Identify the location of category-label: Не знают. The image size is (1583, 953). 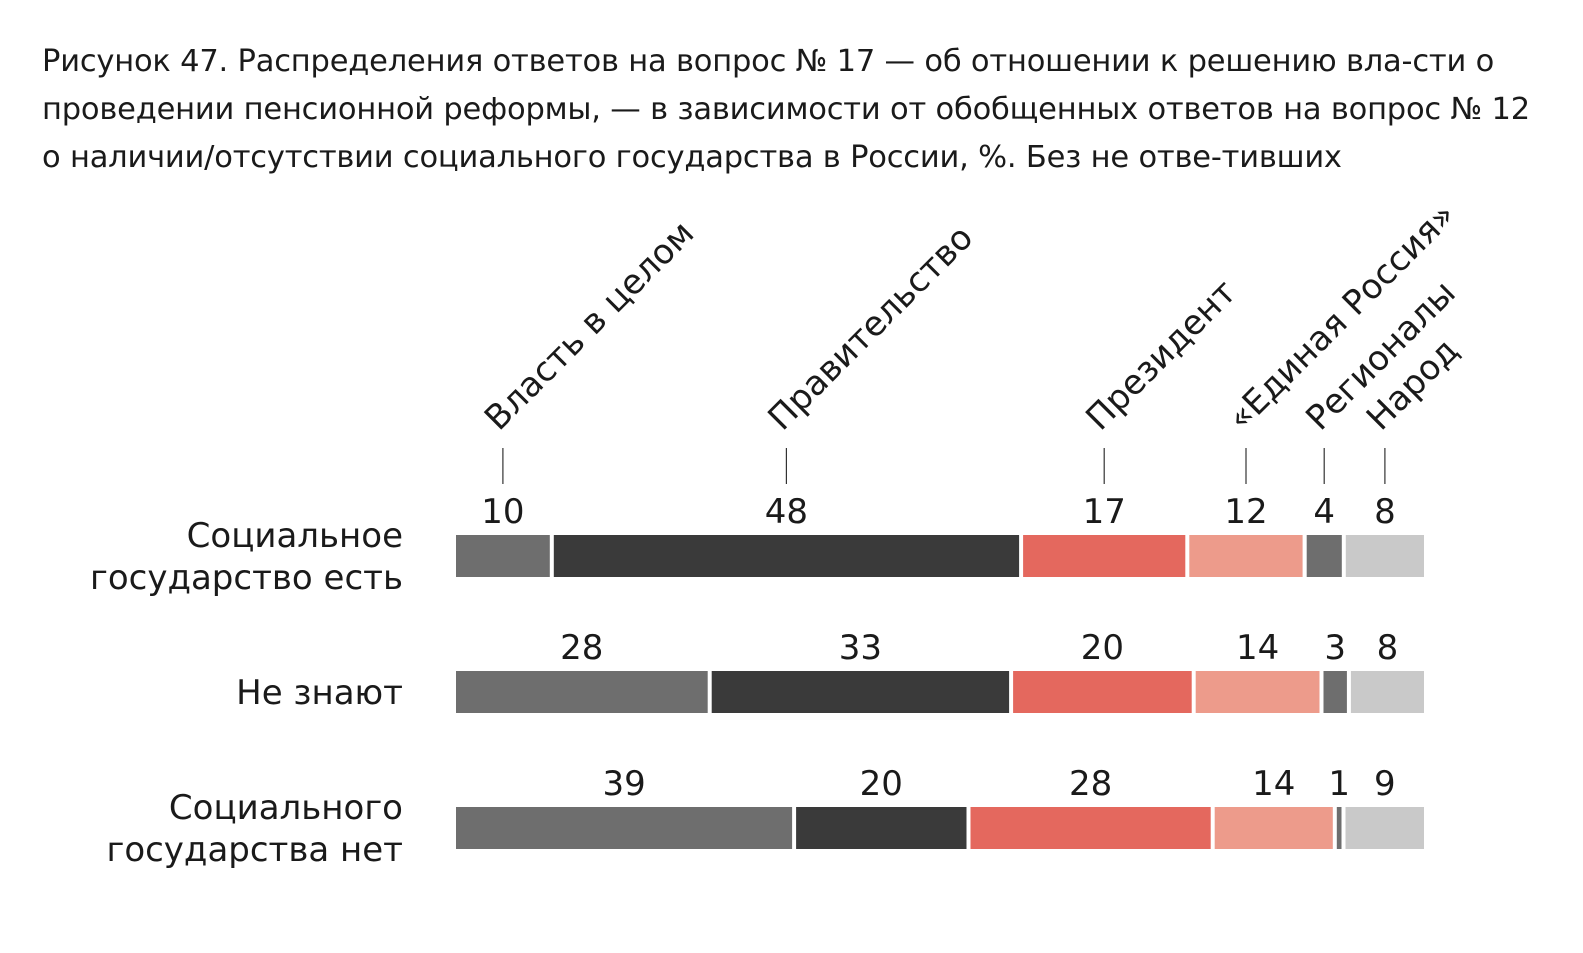
(319, 693).